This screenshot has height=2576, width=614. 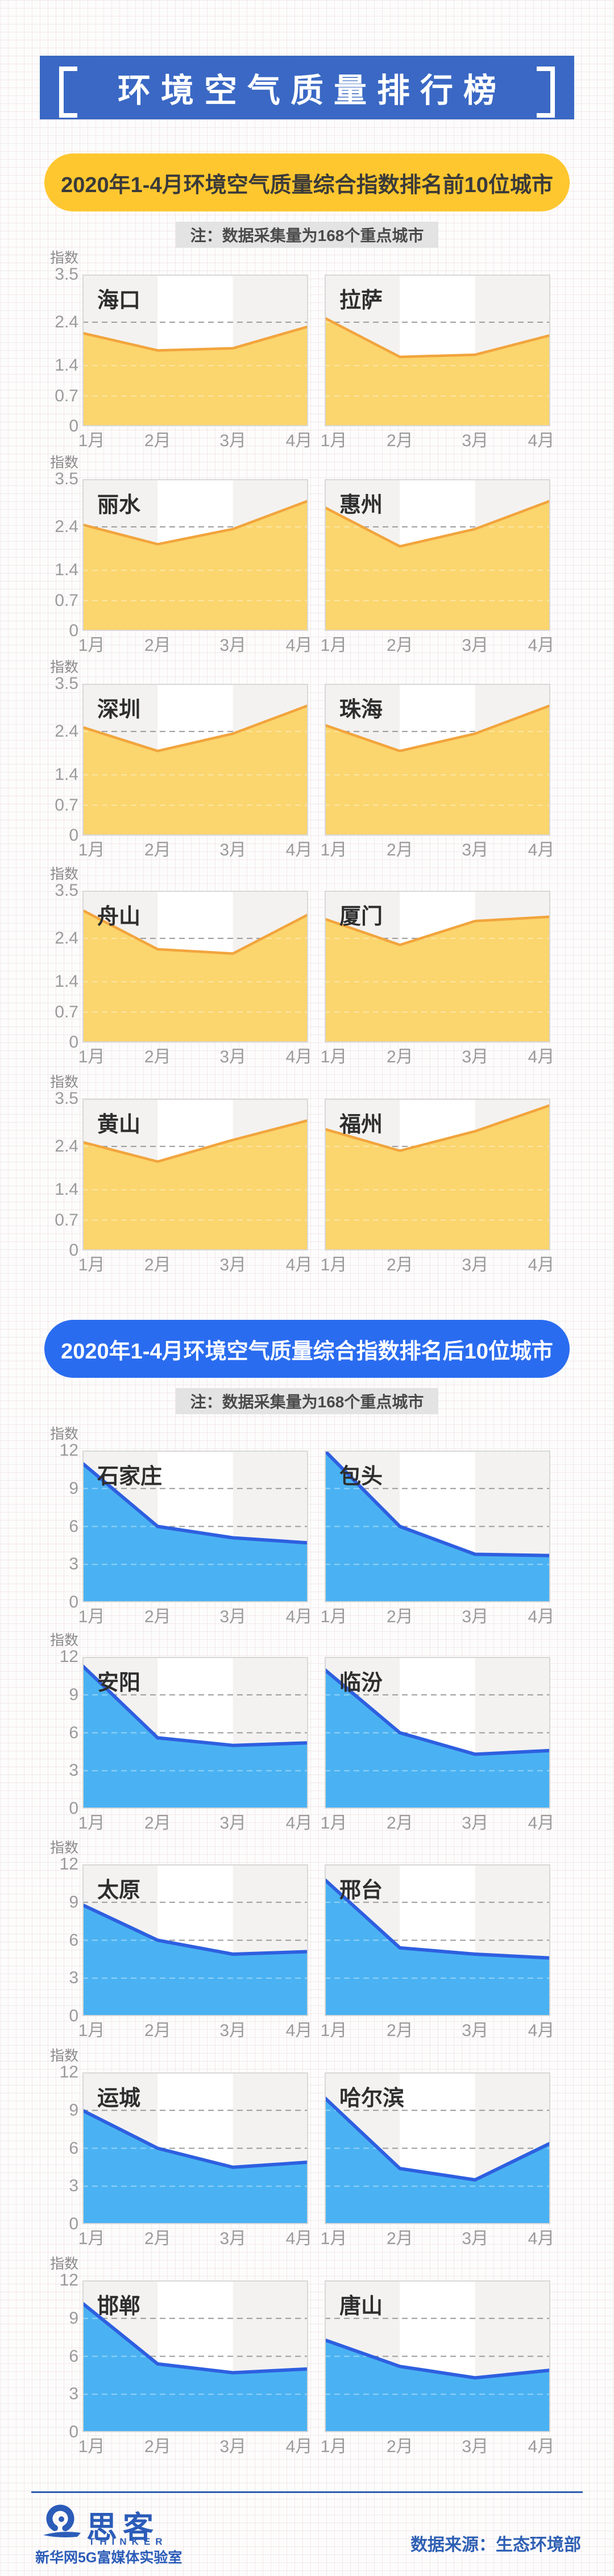 What do you see at coordinates (361, 1683) in the screenshot?
I see `chart-title: 临汾` at bounding box center [361, 1683].